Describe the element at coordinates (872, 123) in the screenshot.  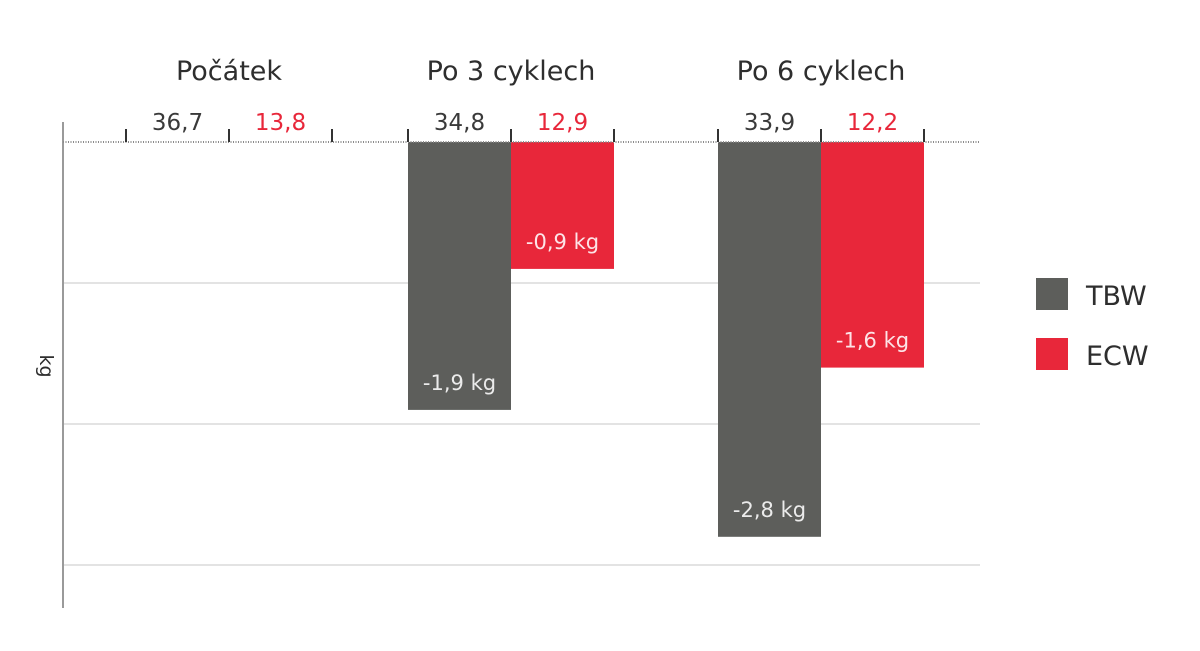
I see `baseline-value-label: 12,2` at that location.